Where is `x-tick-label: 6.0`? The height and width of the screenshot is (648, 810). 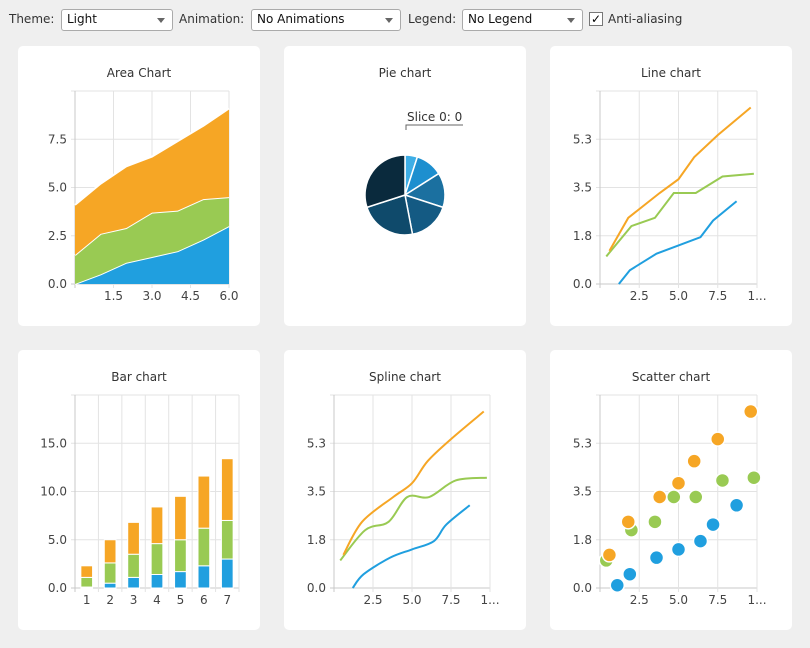 x-tick-label: 6.0 is located at coordinates (228, 296).